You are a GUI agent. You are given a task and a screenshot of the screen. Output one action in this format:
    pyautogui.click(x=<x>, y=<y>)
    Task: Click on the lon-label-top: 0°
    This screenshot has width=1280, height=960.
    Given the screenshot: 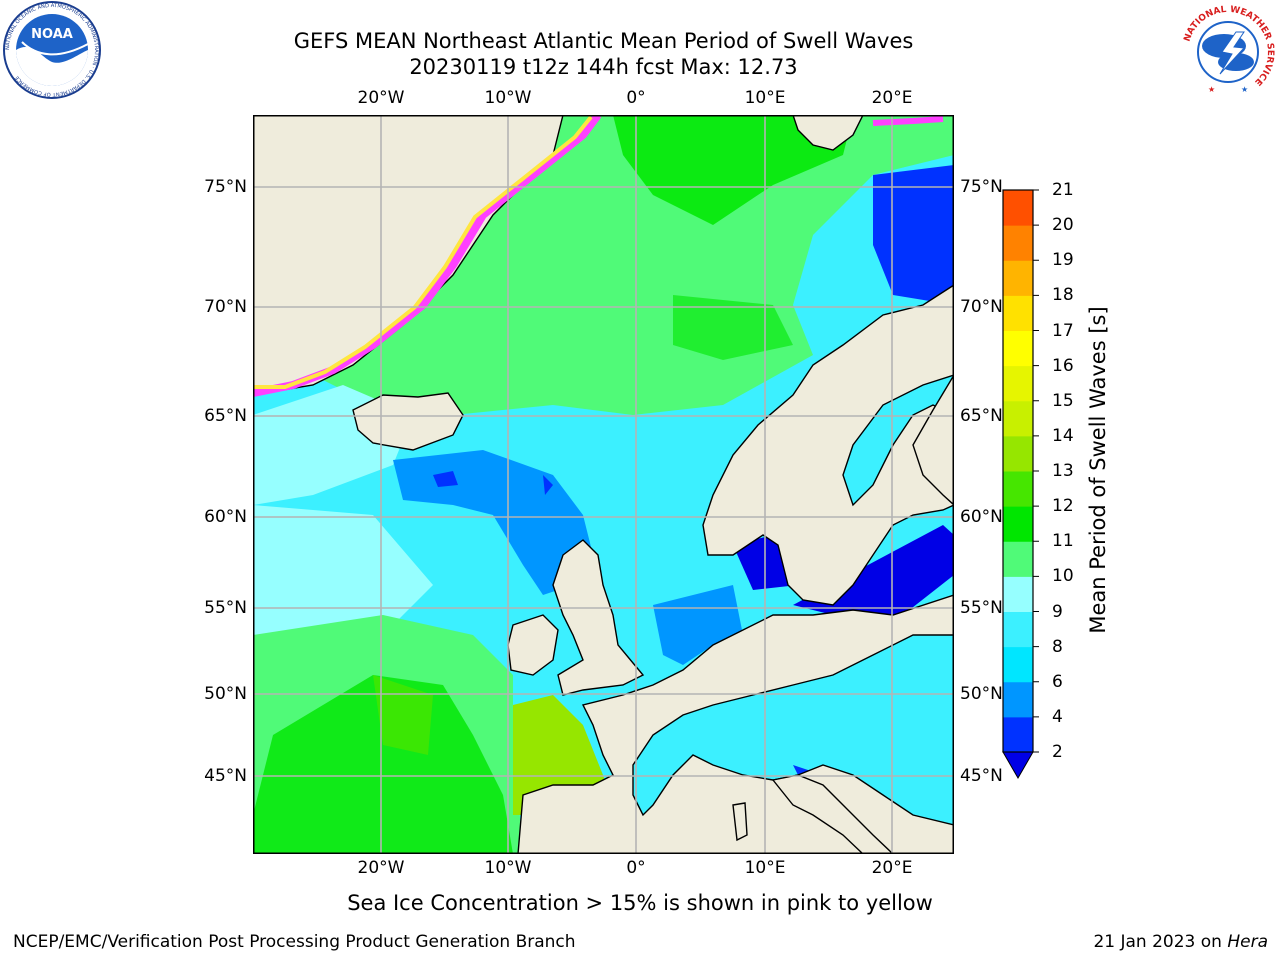 What is the action you would take?
    pyautogui.click(x=636, y=98)
    